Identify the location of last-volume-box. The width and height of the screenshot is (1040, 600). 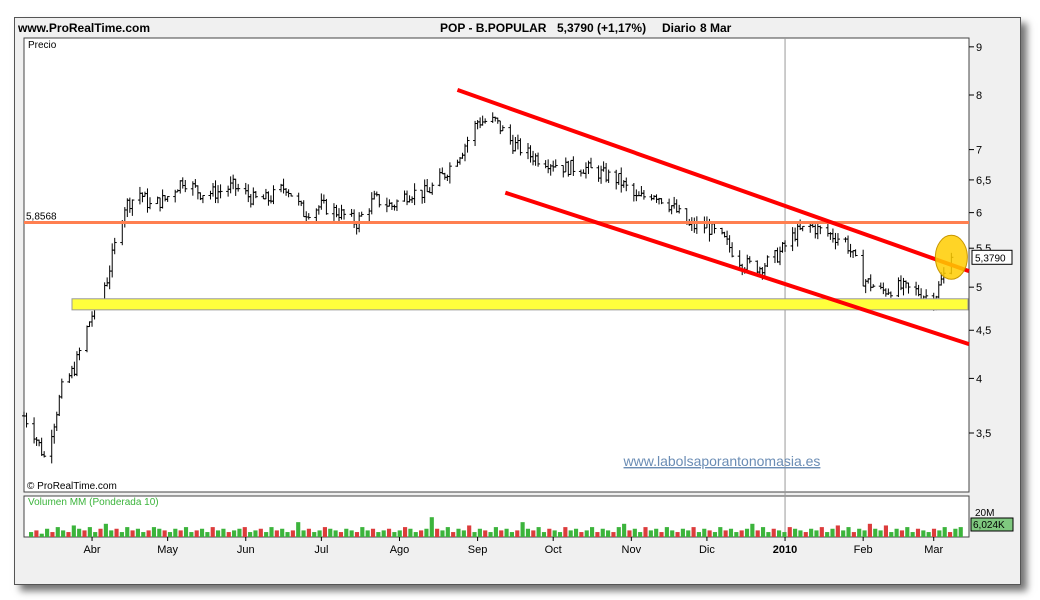
(992, 524).